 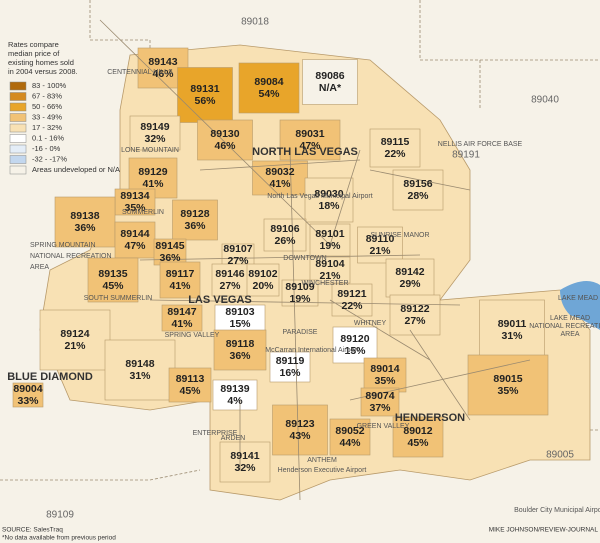 I want to click on city-name: LAS VEGAS, so click(x=220, y=300).